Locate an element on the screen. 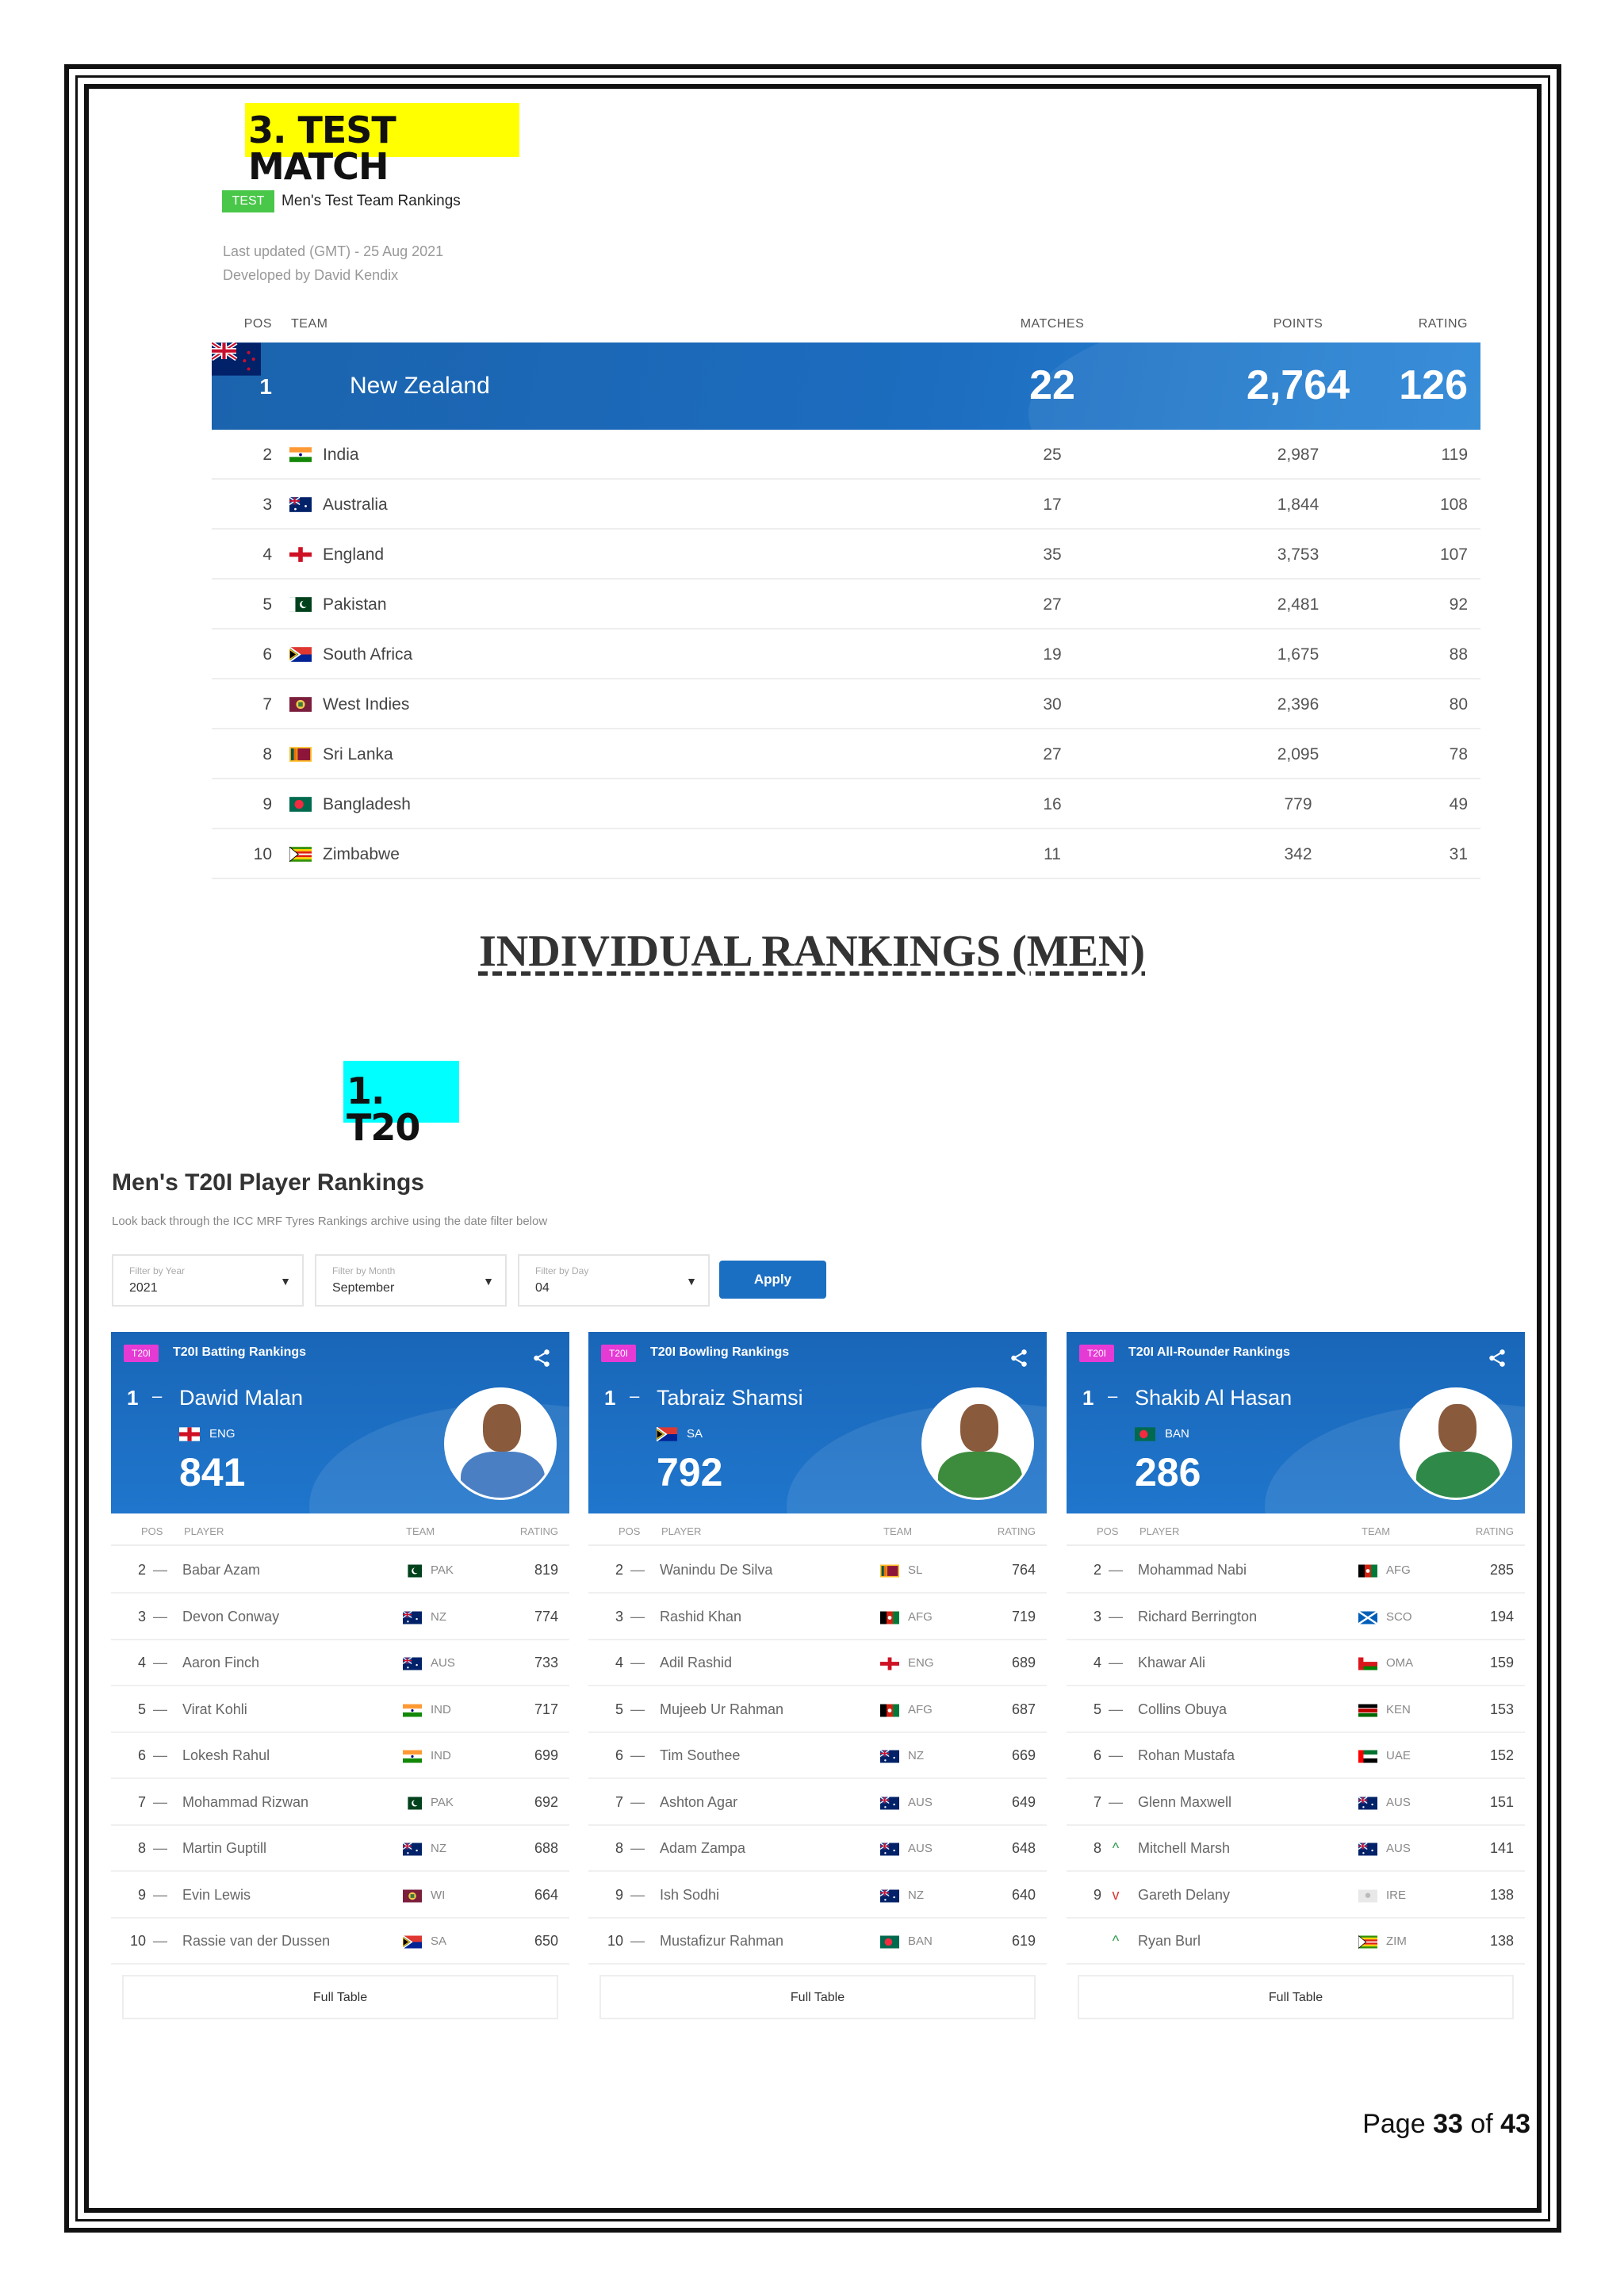 The height and width of the screenshot is (2296, 1624). page-current: 33 is located at coordinates (1448, 2124).